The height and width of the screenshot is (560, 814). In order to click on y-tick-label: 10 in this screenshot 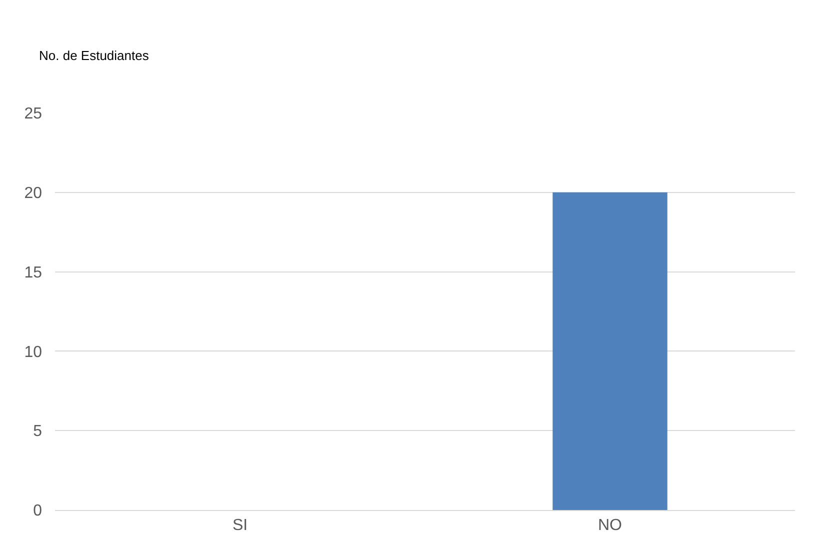, I will do `click(33, 352)`.